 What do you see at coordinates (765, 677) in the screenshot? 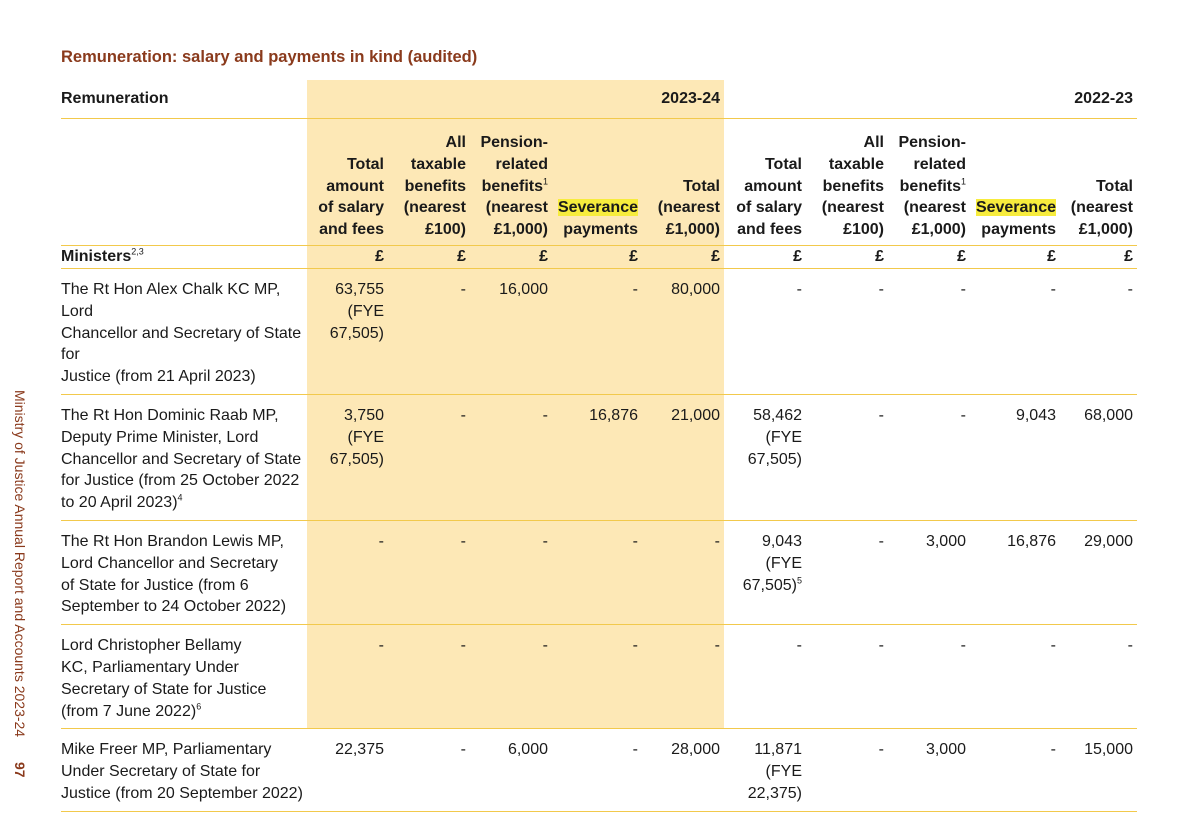
I see `prior-salary-cell: -` at bounding box center [765, 677].